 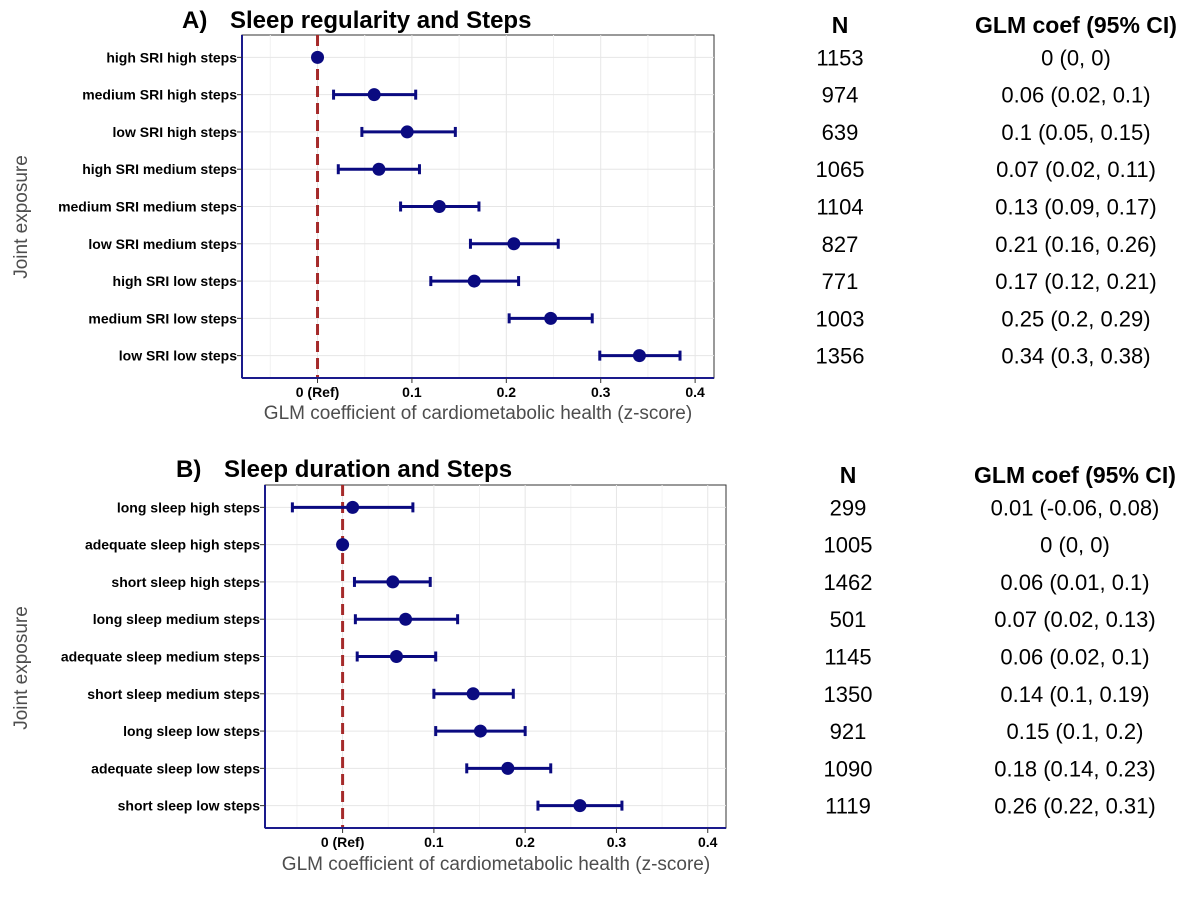 I want to click on n-value: 1350, so click(x=848, y=694).